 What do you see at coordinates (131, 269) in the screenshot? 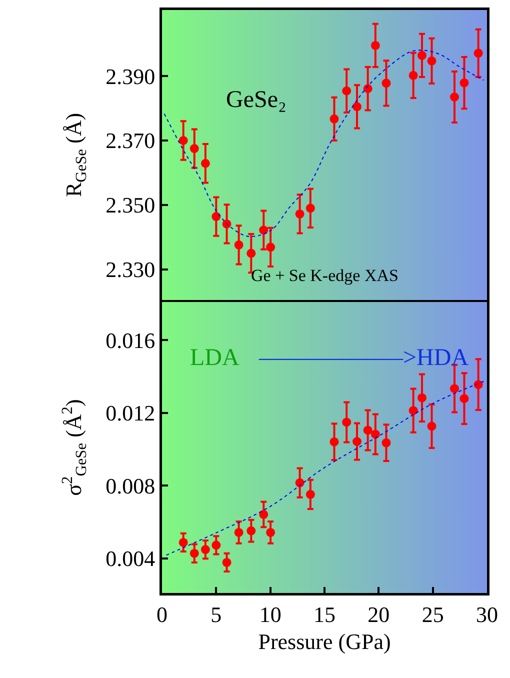
I see `y-tick-label: 2.330` at bounding box center [131, 269].